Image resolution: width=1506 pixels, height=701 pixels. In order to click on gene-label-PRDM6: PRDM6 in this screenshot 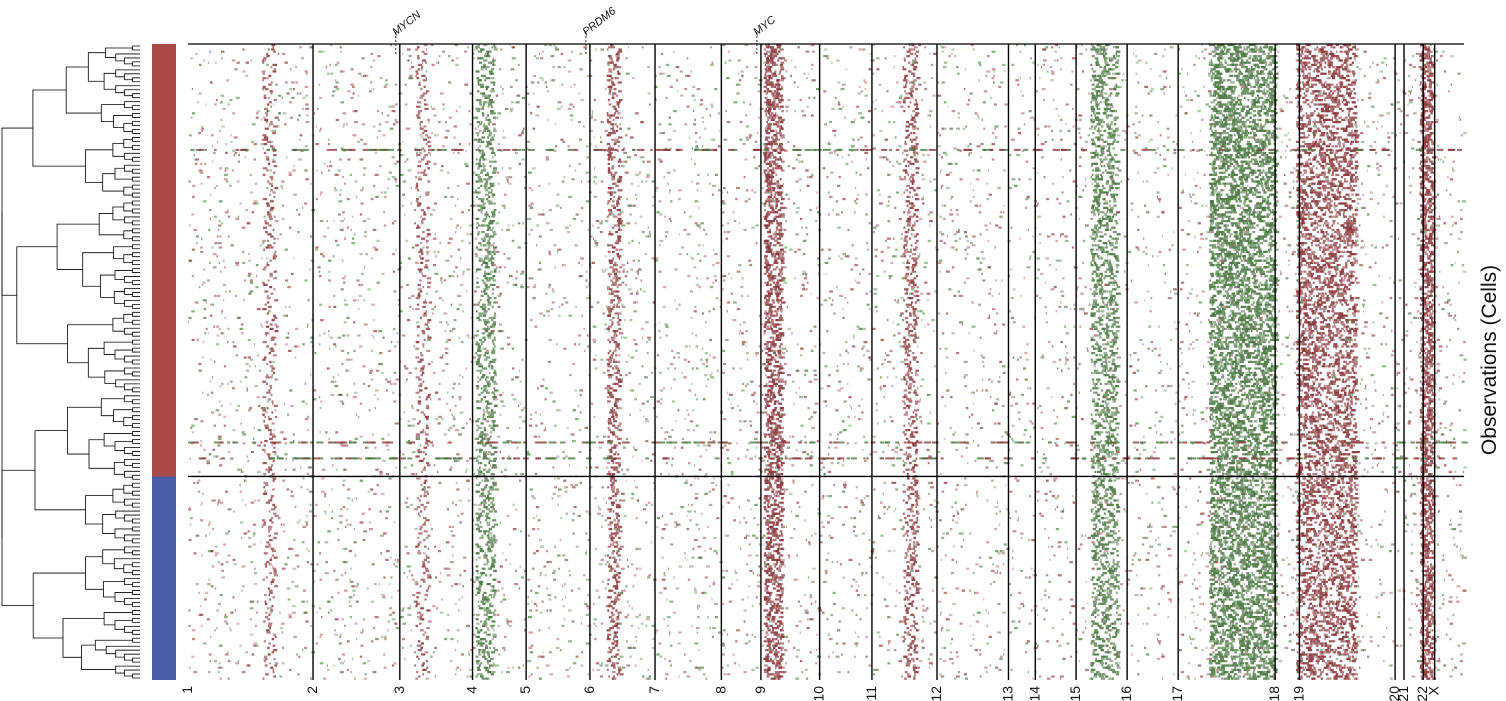, I will do `click(599, 22)`.